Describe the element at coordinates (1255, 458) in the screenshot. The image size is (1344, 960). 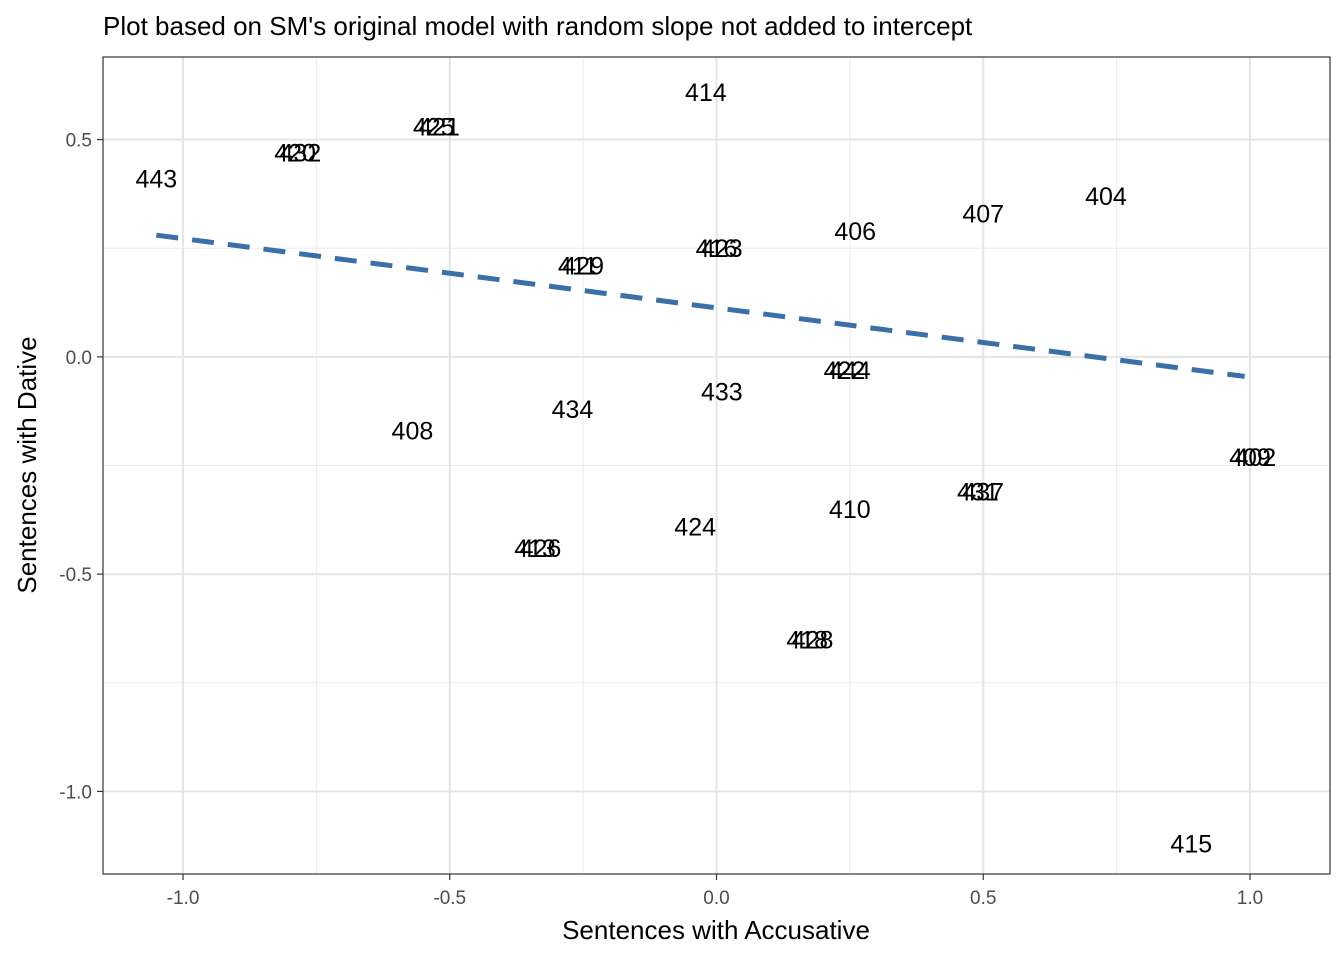
I see `point-label: 402` at that location.